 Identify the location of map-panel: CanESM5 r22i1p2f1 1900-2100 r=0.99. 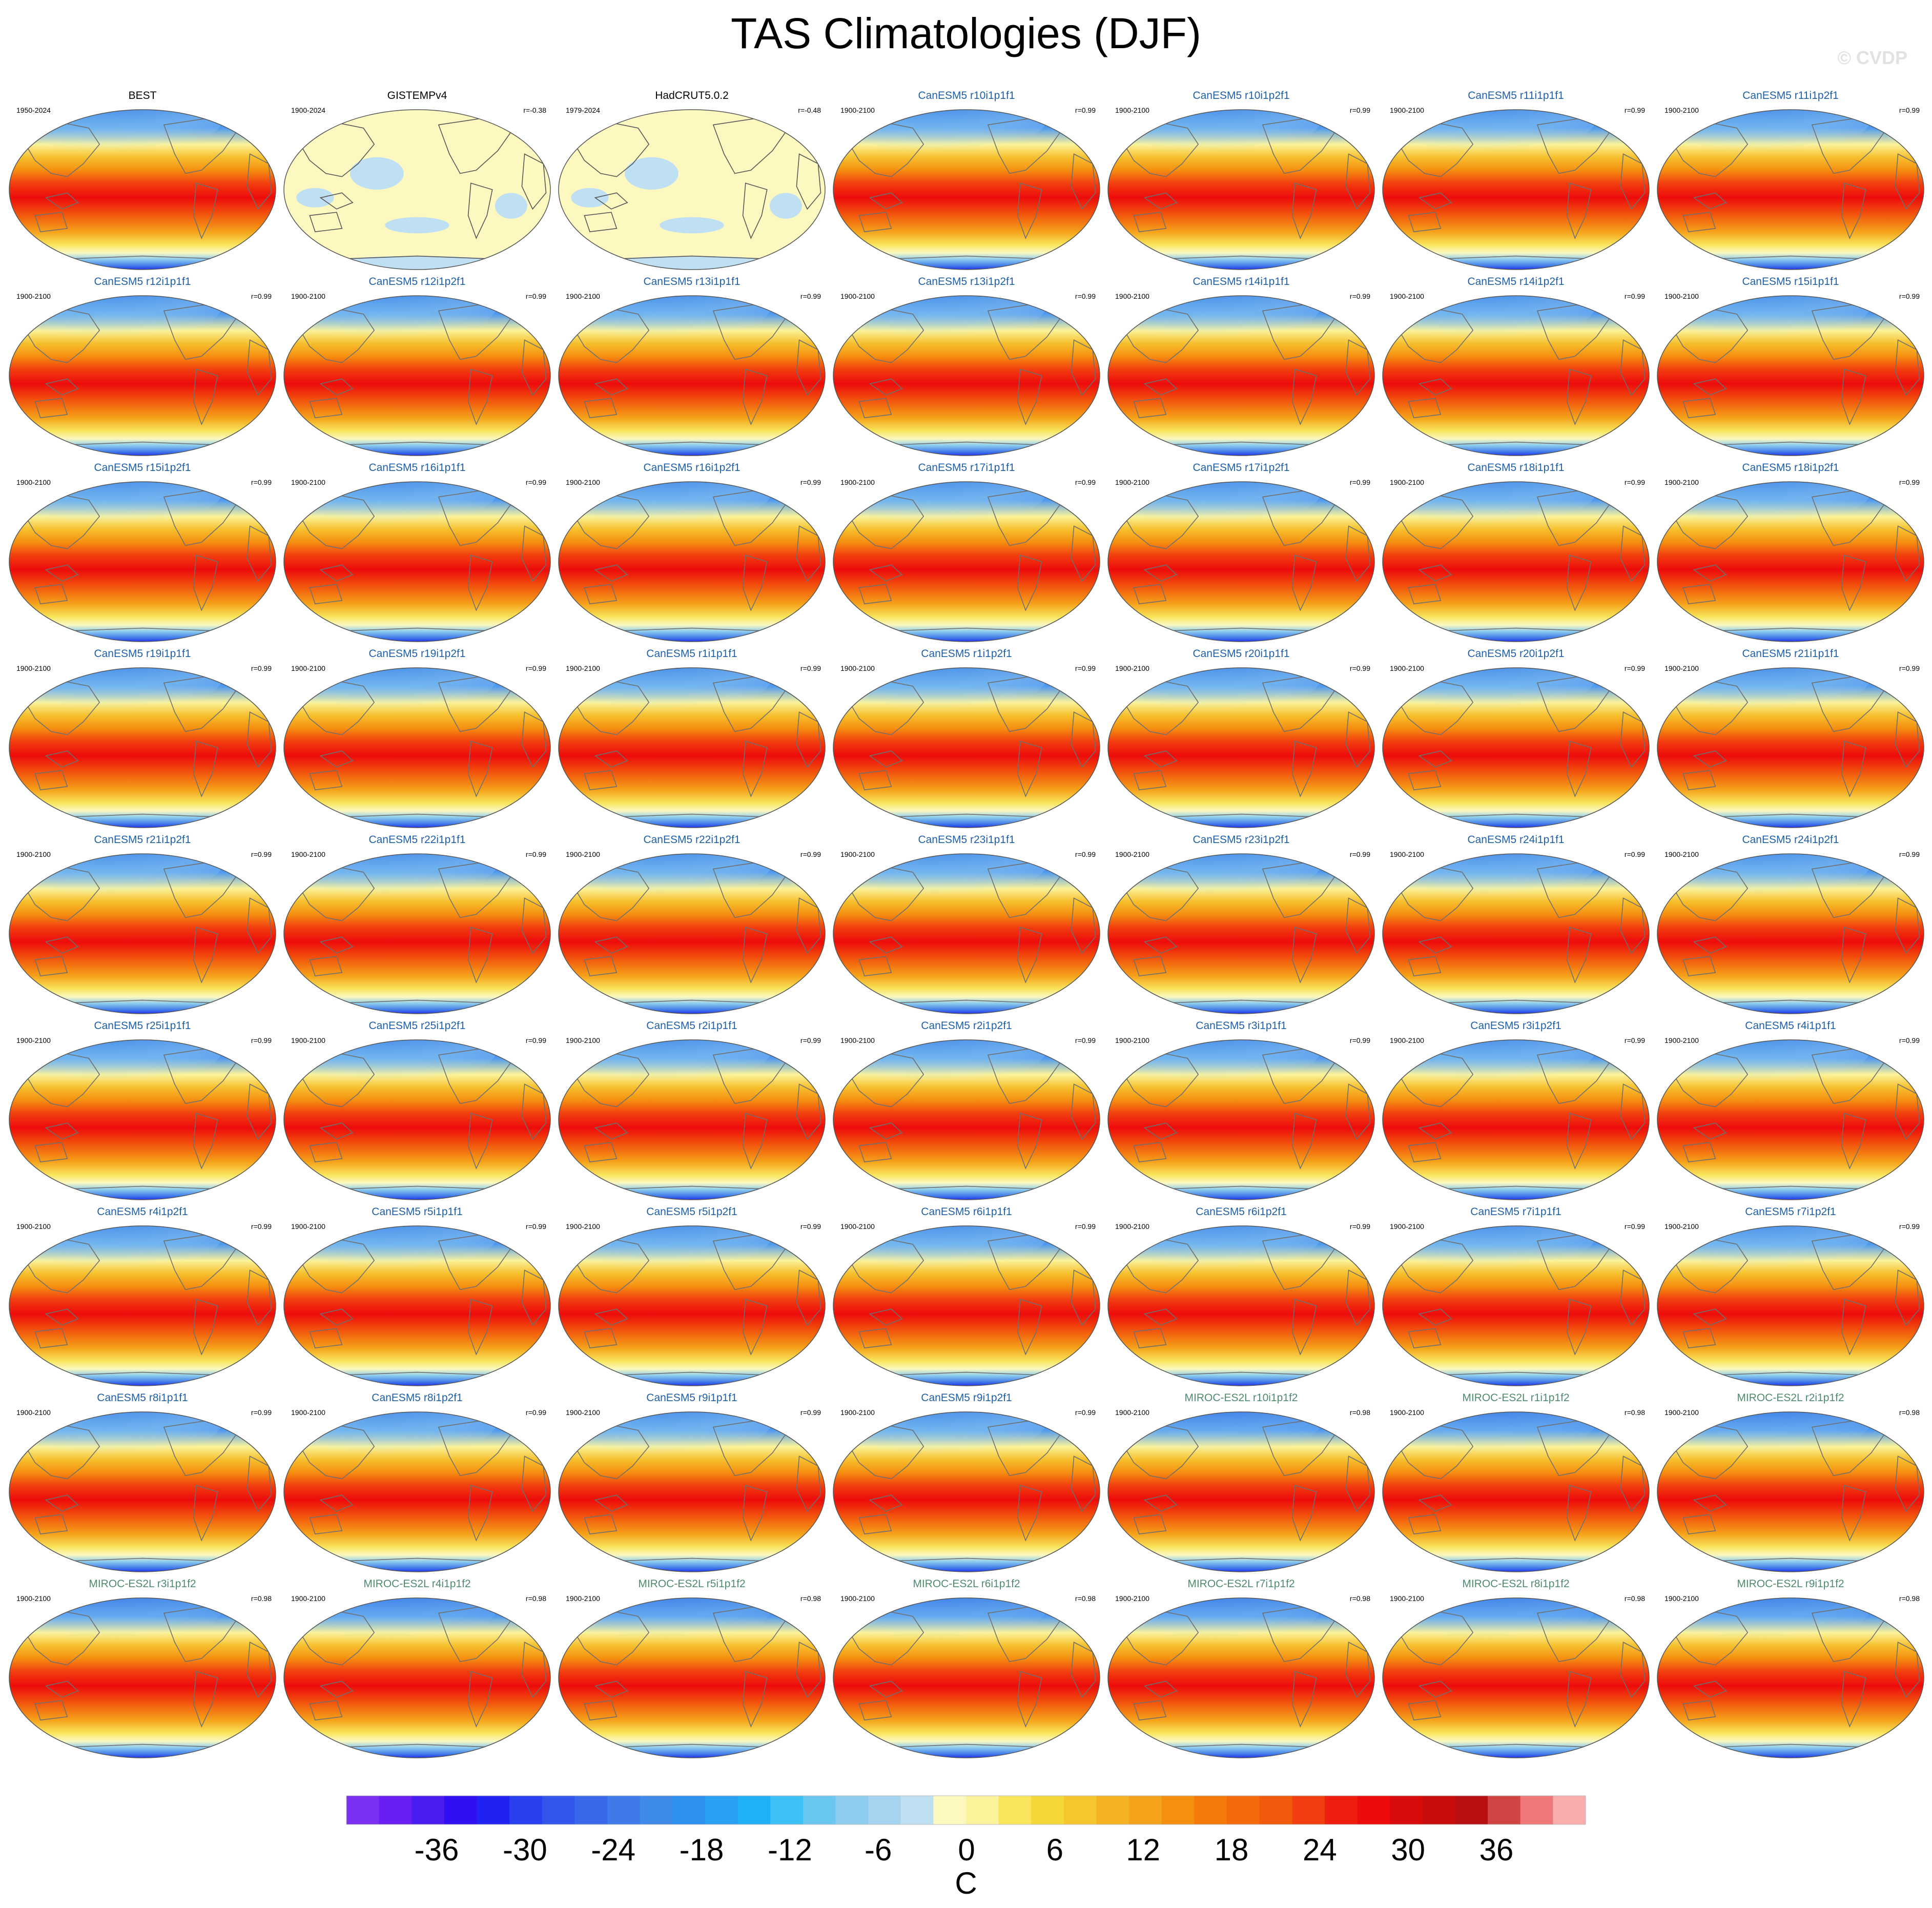
(692, 924).